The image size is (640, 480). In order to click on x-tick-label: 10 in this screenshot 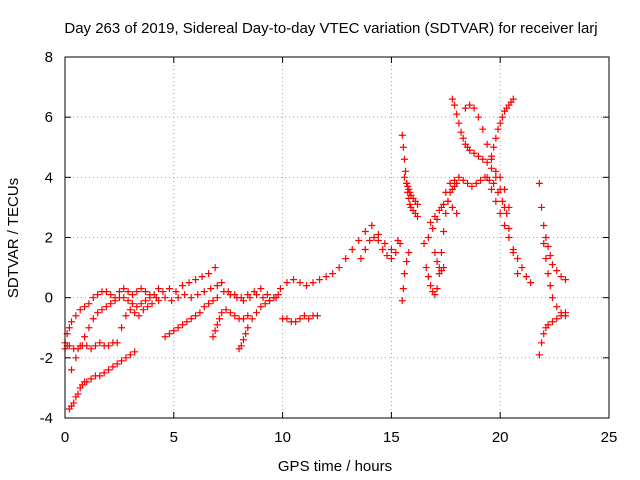, I will do `click(282, 437)`.